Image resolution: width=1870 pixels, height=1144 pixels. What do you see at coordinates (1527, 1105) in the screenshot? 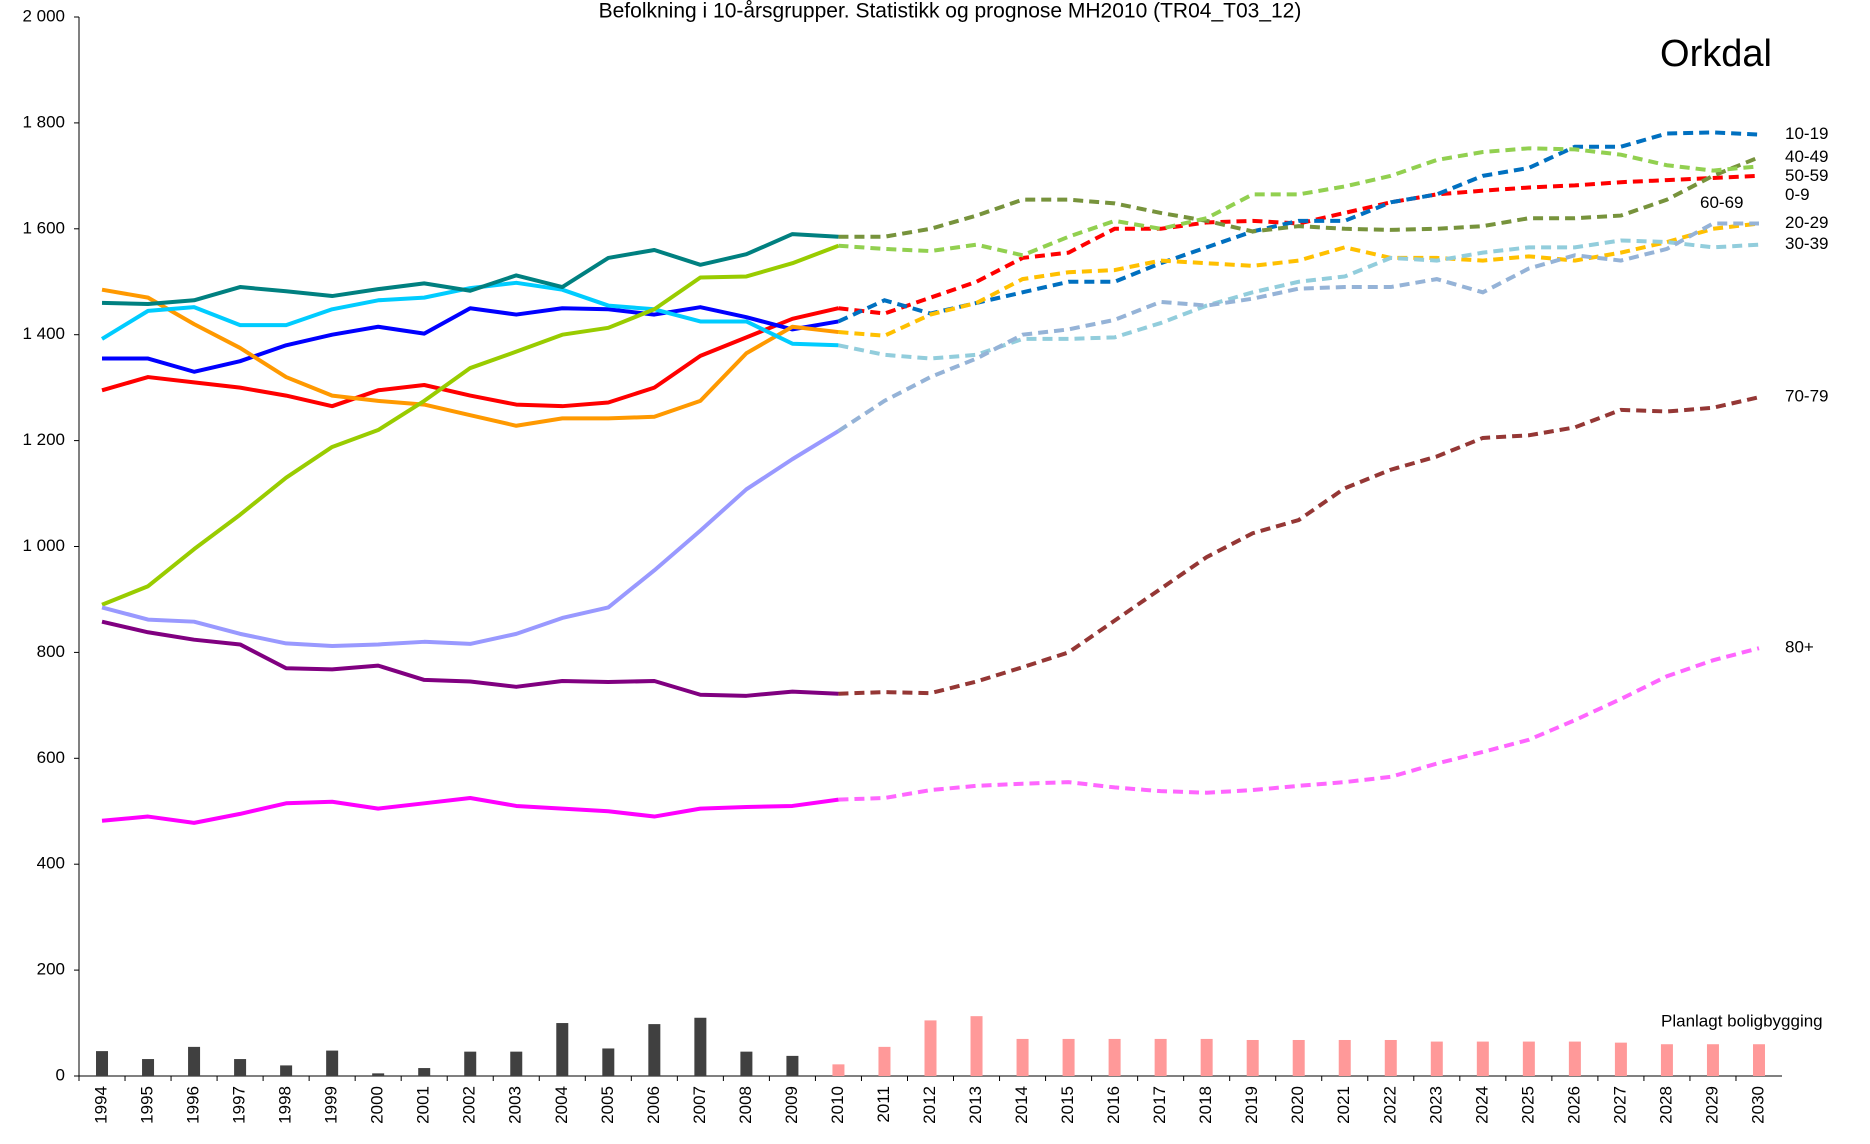
I see `x-tick-label: 2025` at bounding box center [1527, 1105].